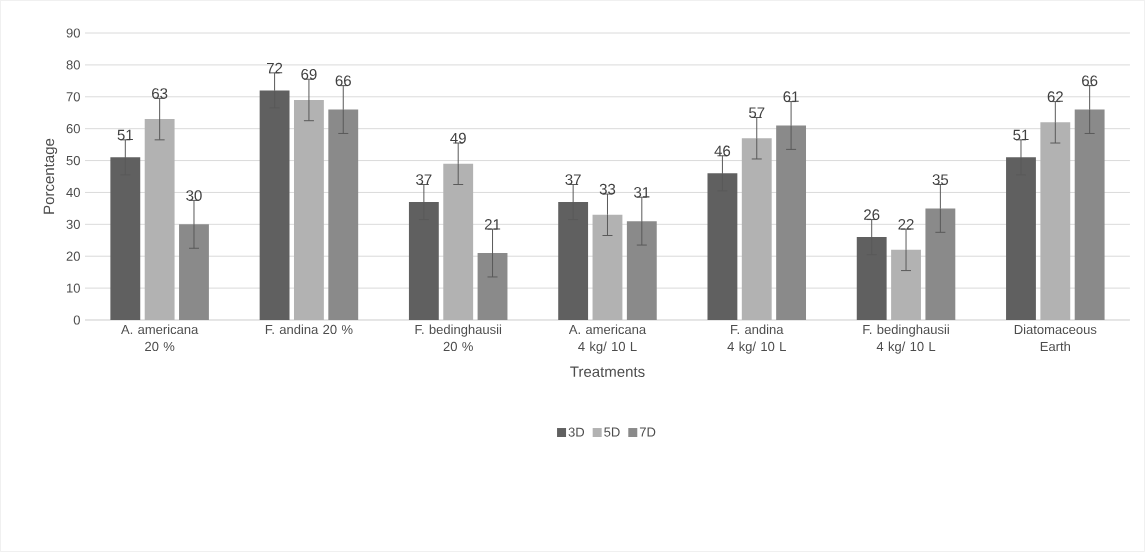  I want to click on x-axis-title: Treatments, so click(607, 371).